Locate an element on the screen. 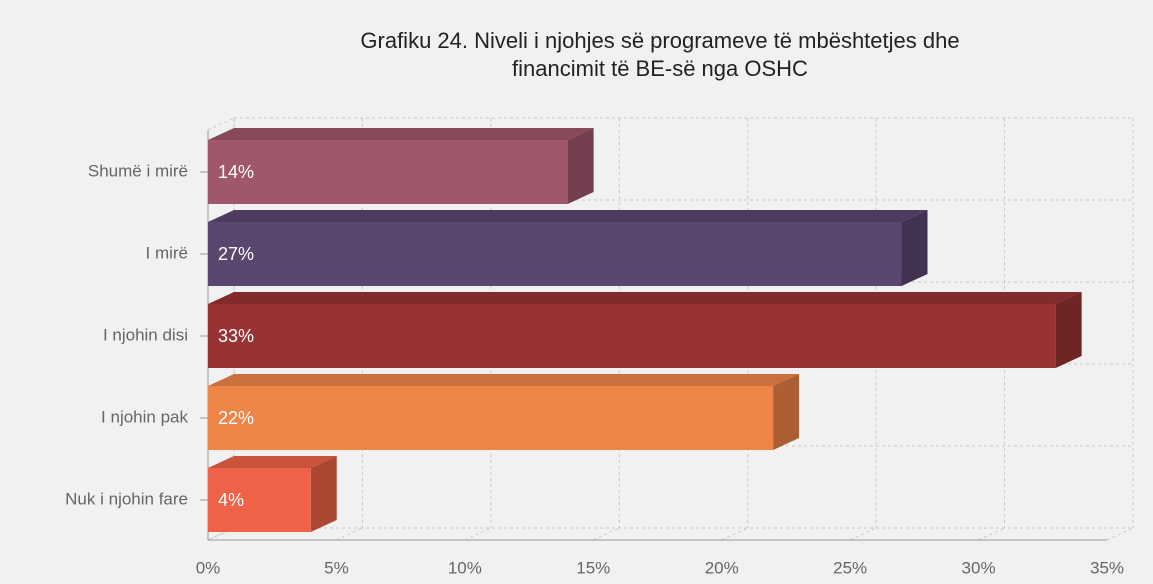  y-tick-label: Shumë i mirë is located at coordinates (138, 170).